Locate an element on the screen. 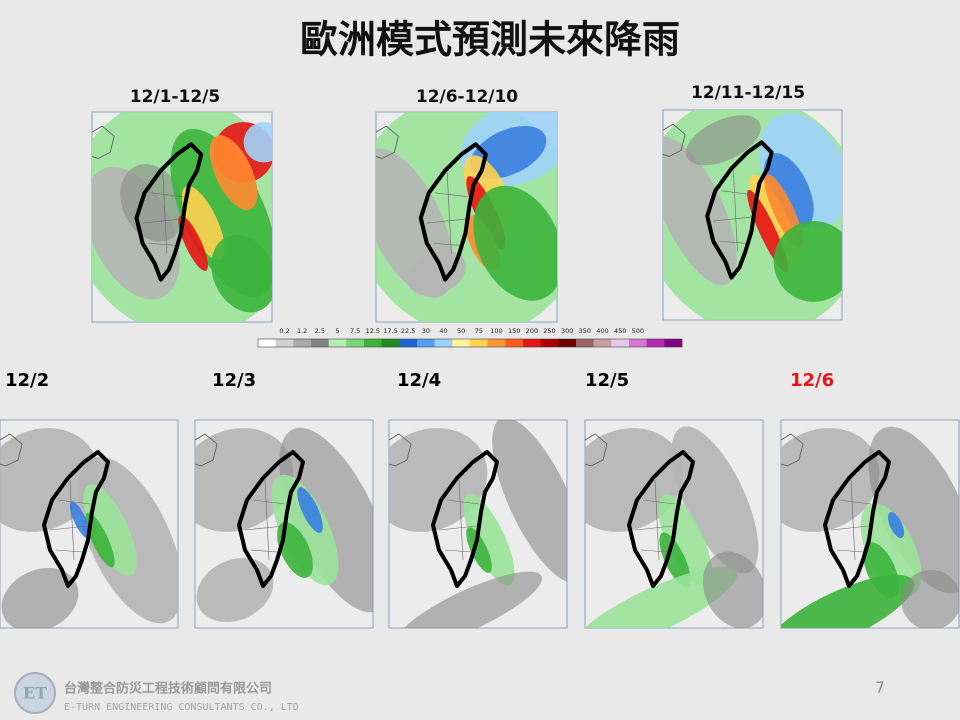  colorbar-label: 1.2 is located at coordinates (302, 331).